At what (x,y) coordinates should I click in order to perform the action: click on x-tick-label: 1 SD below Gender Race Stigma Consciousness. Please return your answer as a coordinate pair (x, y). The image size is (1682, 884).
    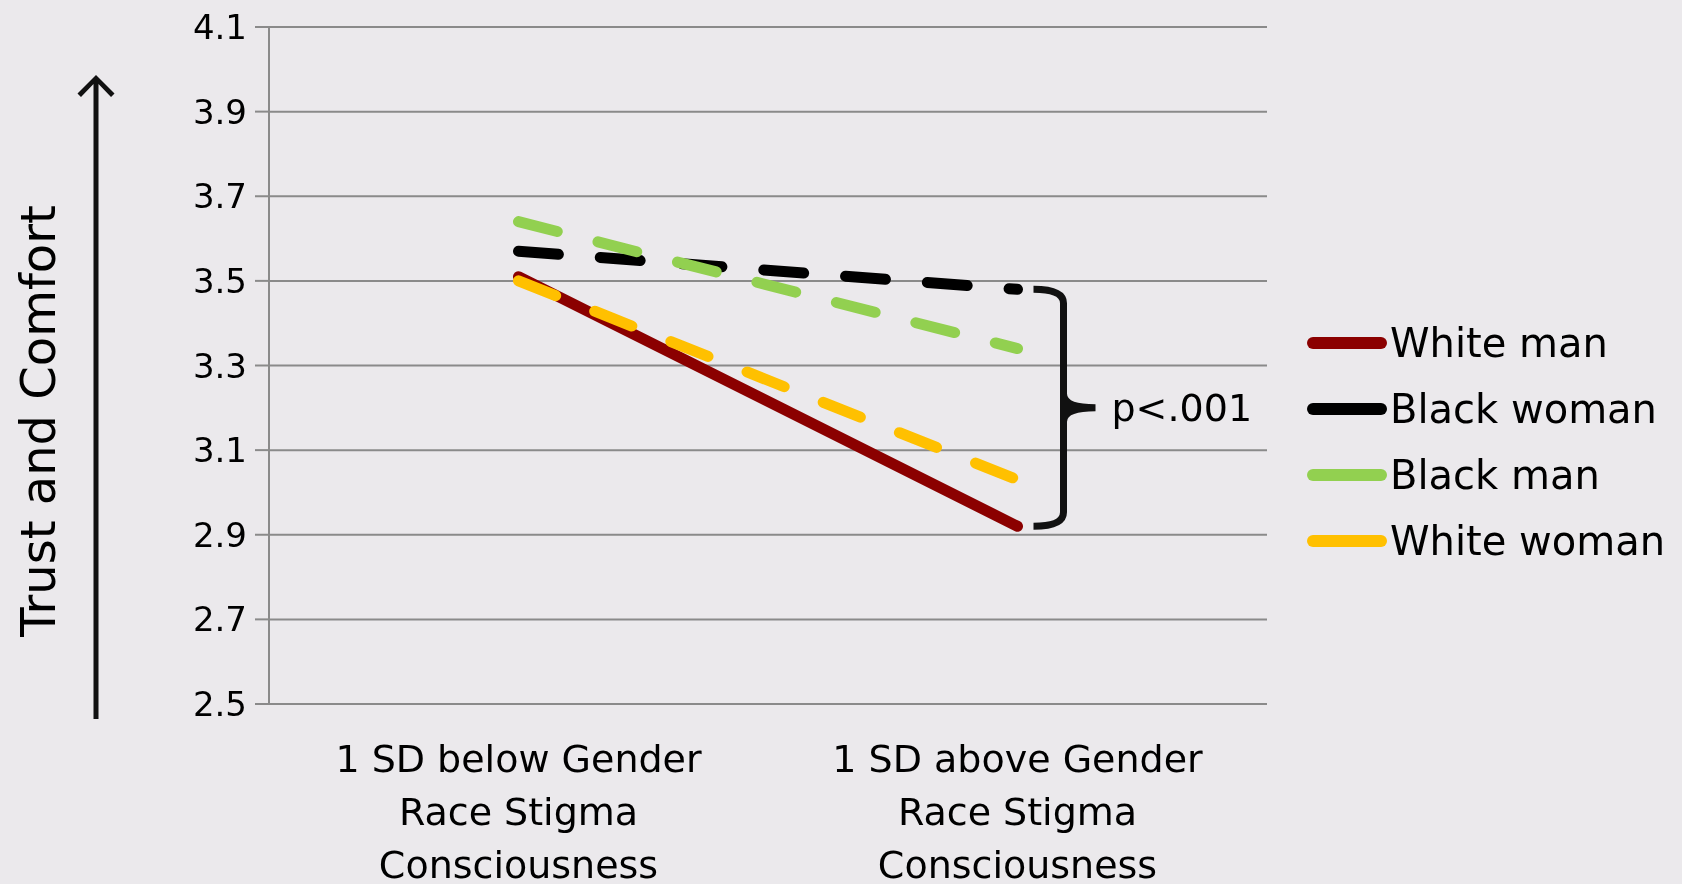
    Looking at the image, I should click on (518, 810).